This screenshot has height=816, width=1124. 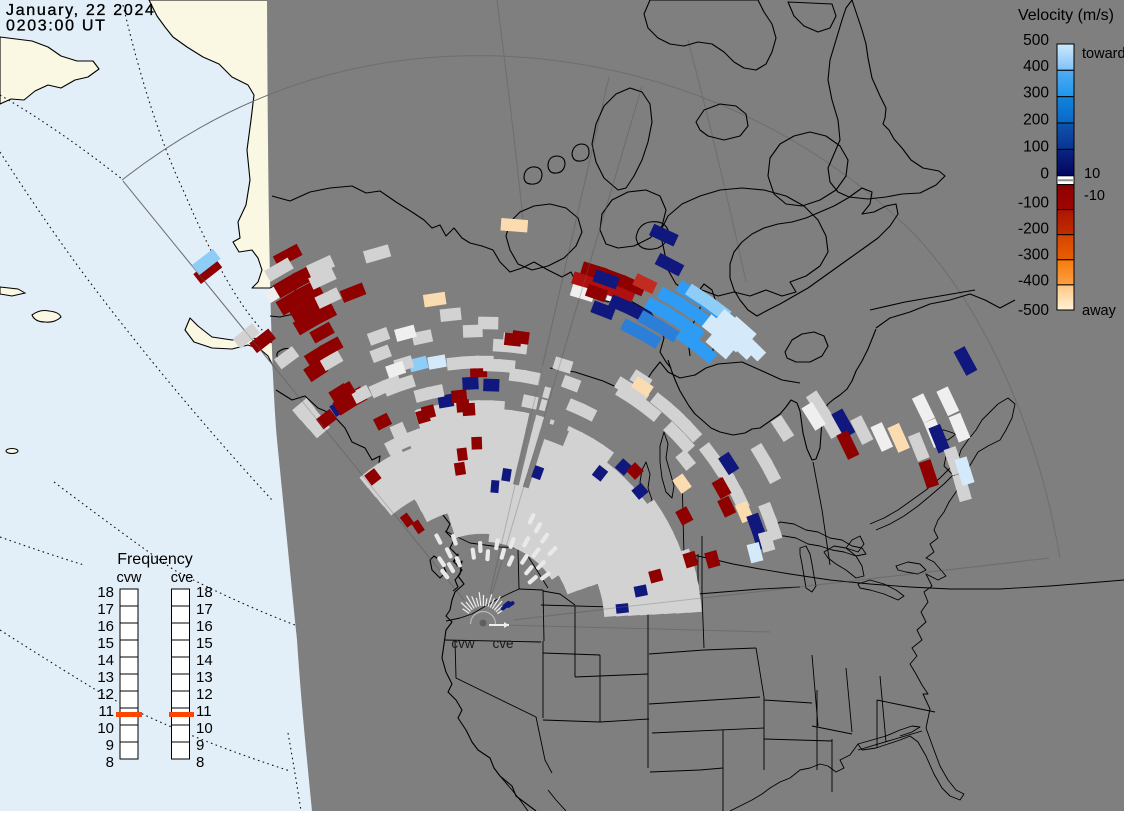 I want to click on svg-text: 200, so click(x=1036, y=120).